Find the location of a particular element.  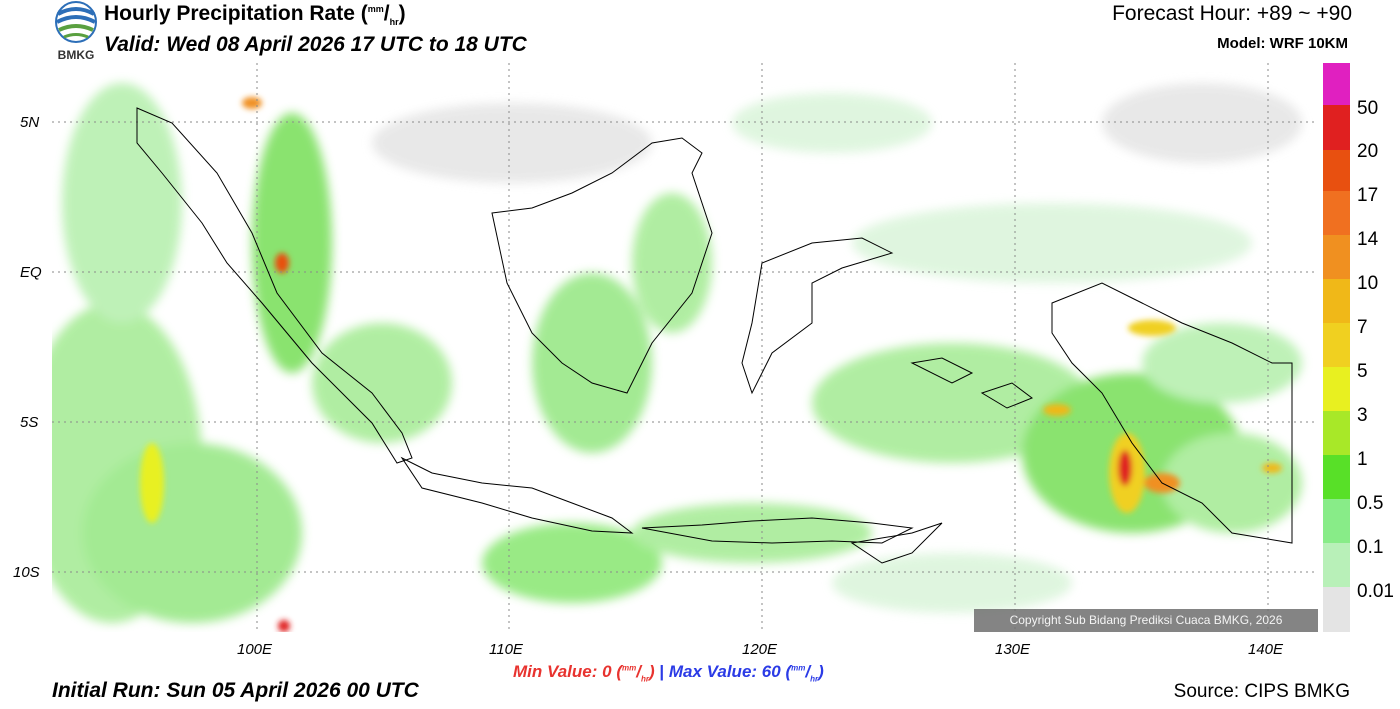

legend-label: 3 is located at coordinates (1362, 415).